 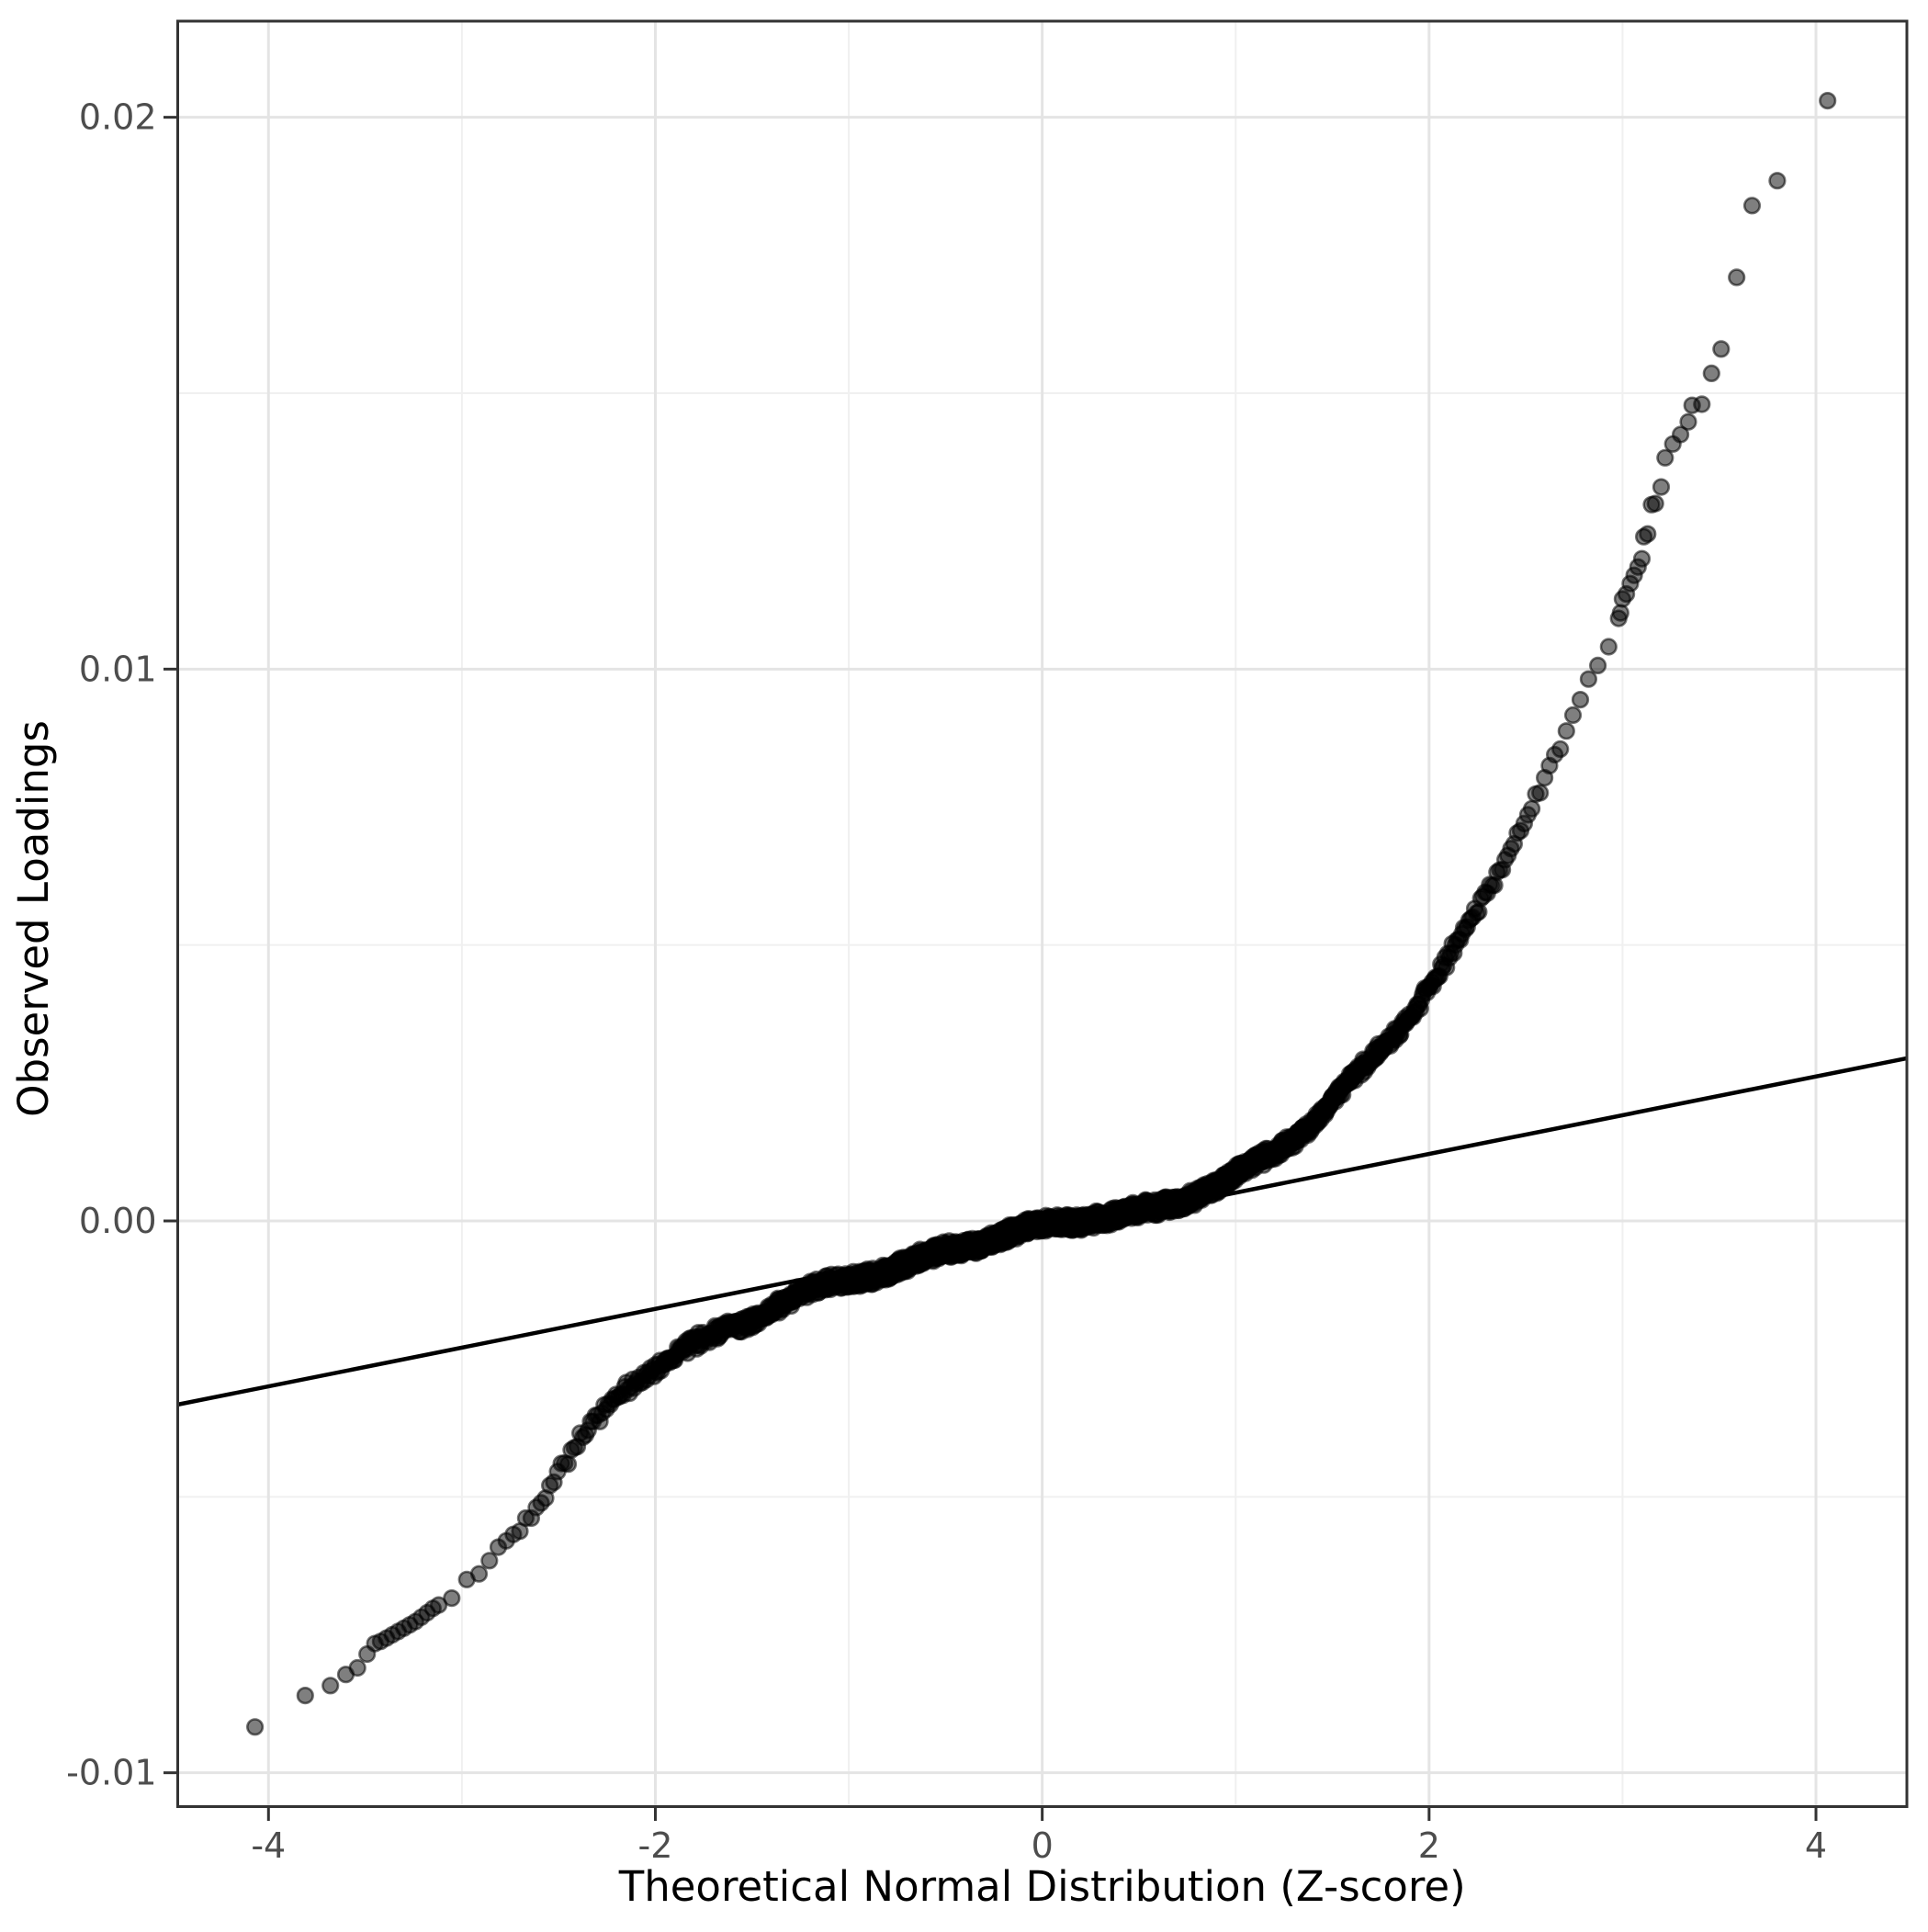 I want to click on y-tick-label: 0.02, so click(x=118, y=117).